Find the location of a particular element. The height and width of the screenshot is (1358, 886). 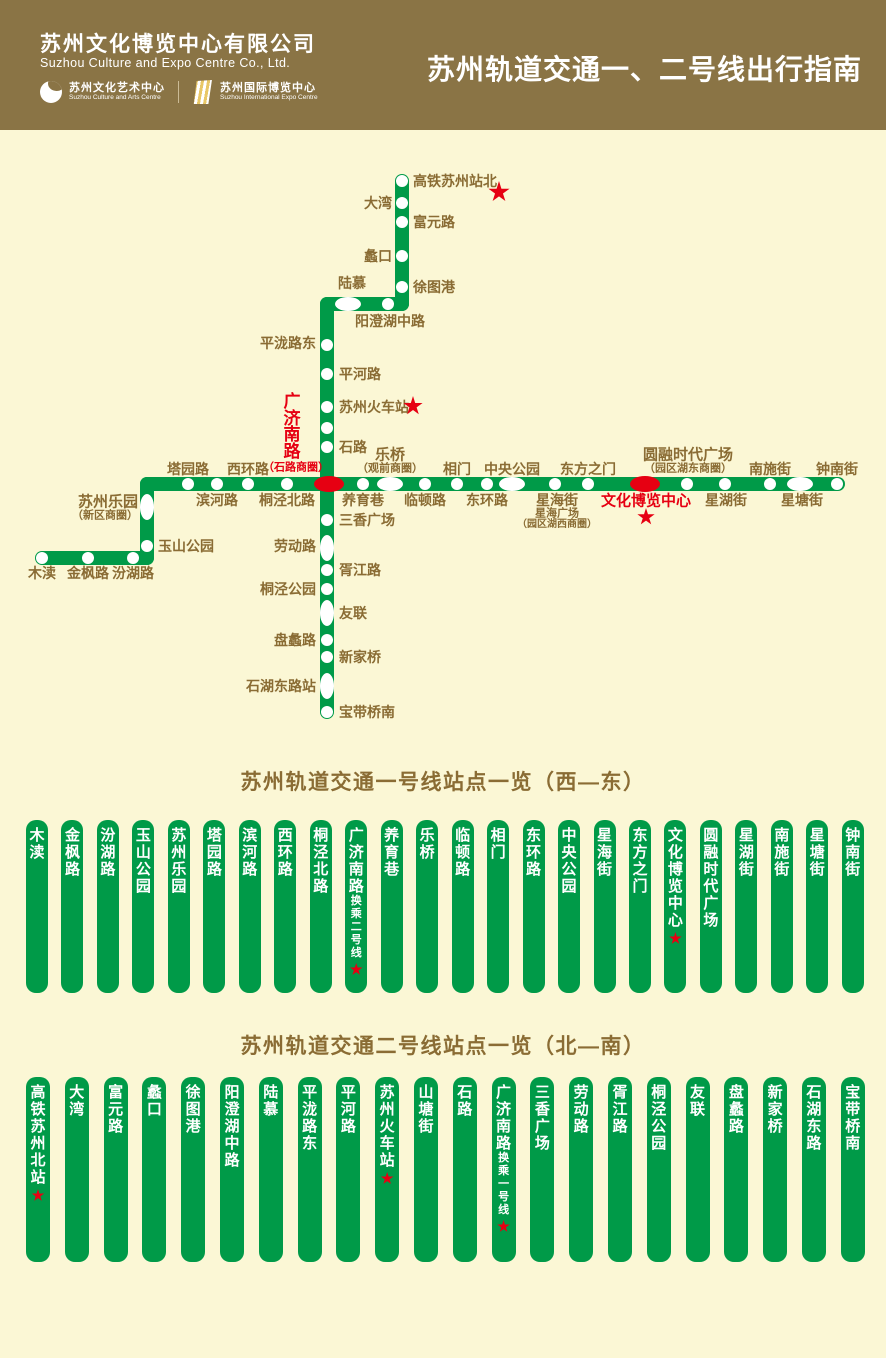

station-pill: 阳澄湖中路 is located at coordinates (231, 1169).